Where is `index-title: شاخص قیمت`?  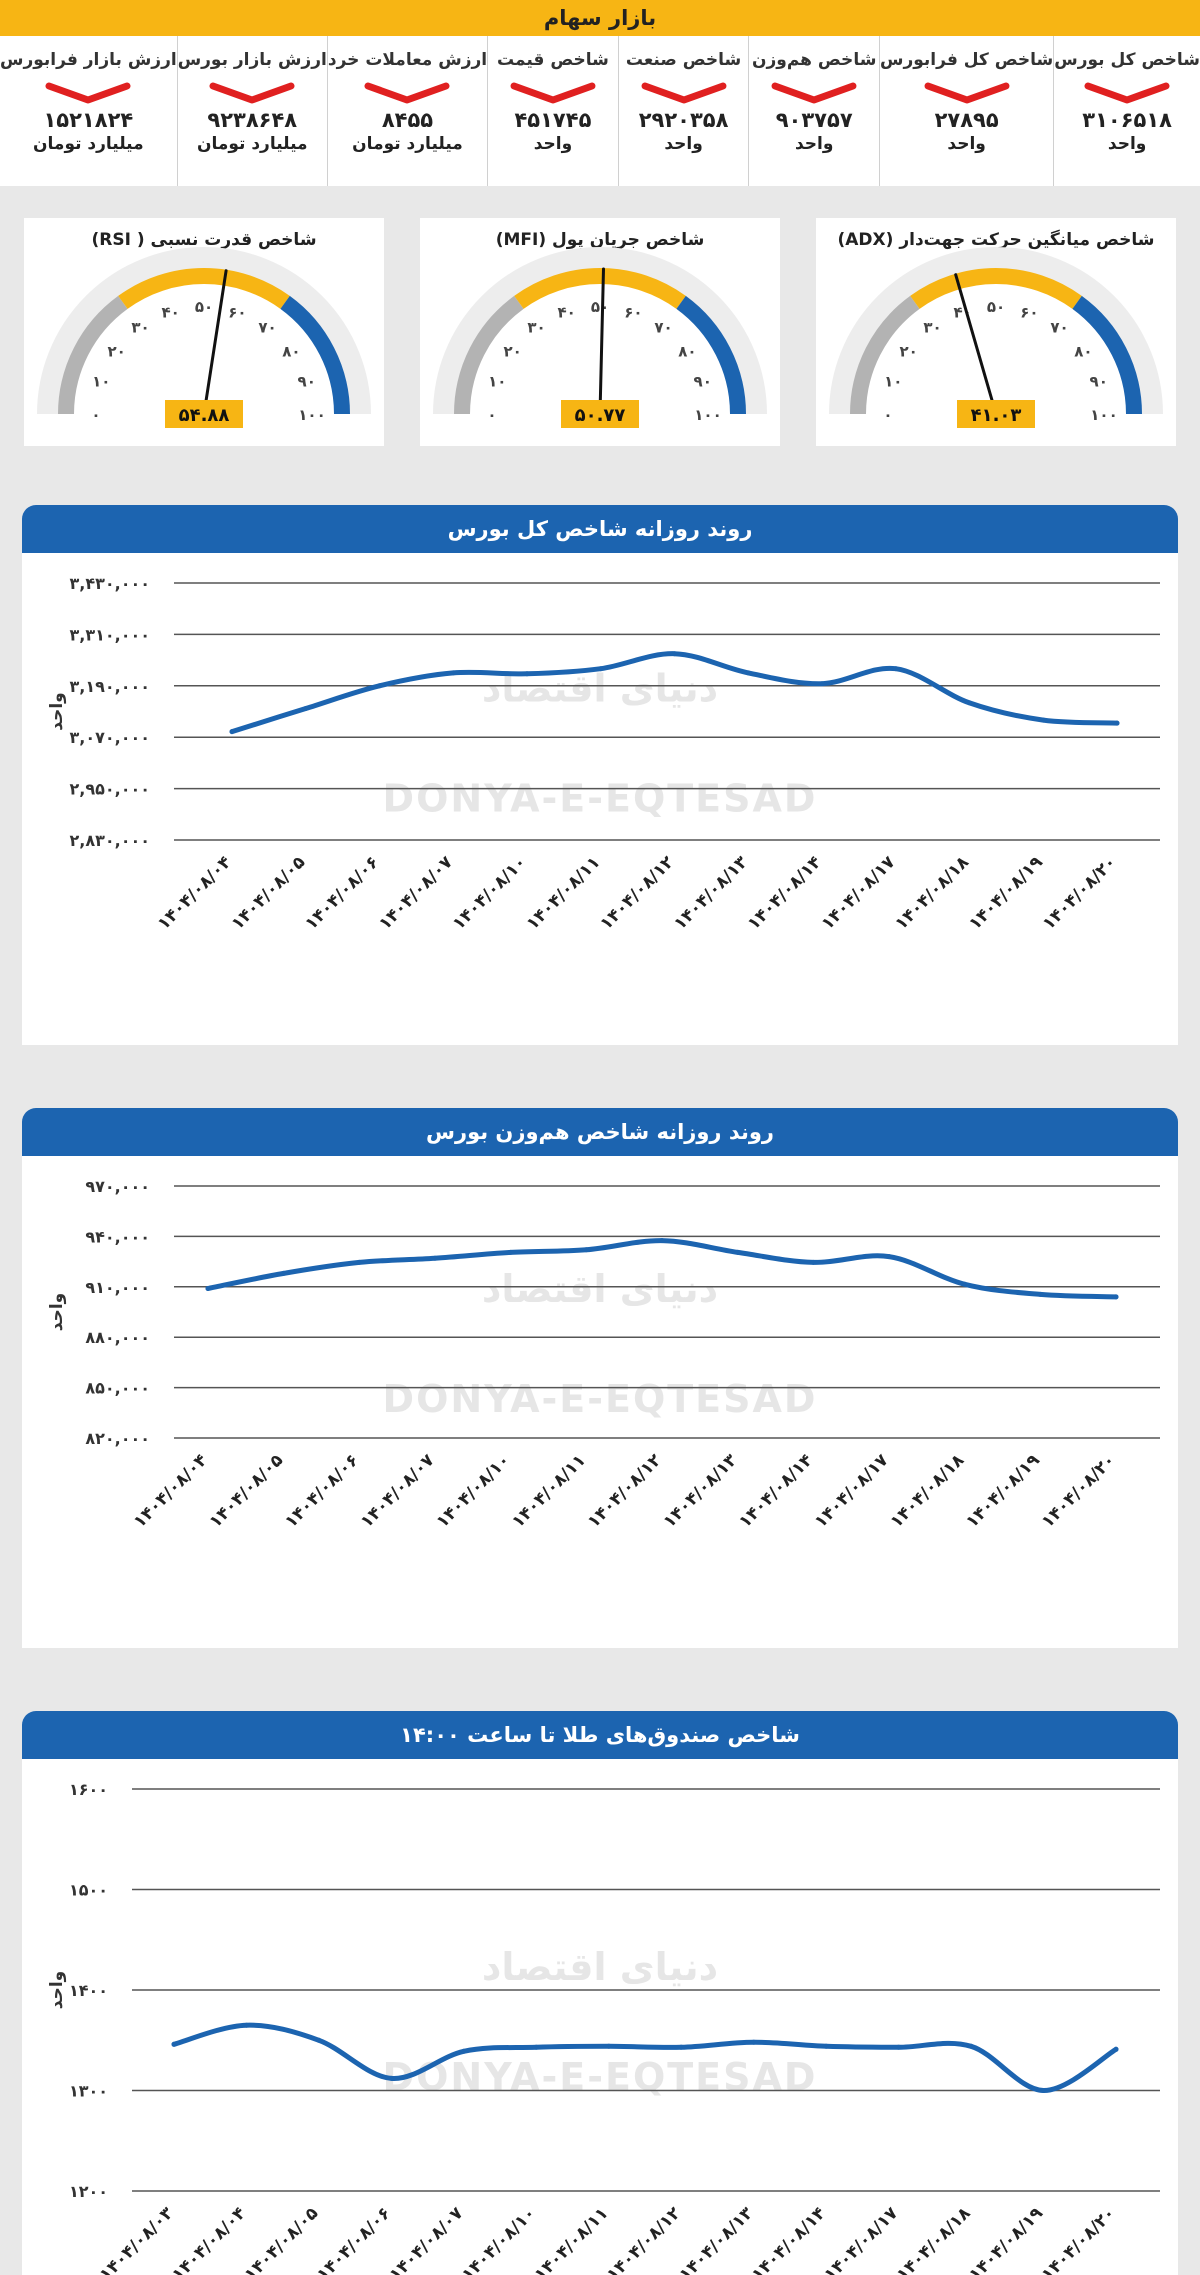
index-title: شاخص قیمت is located at coordinates (552, 60).